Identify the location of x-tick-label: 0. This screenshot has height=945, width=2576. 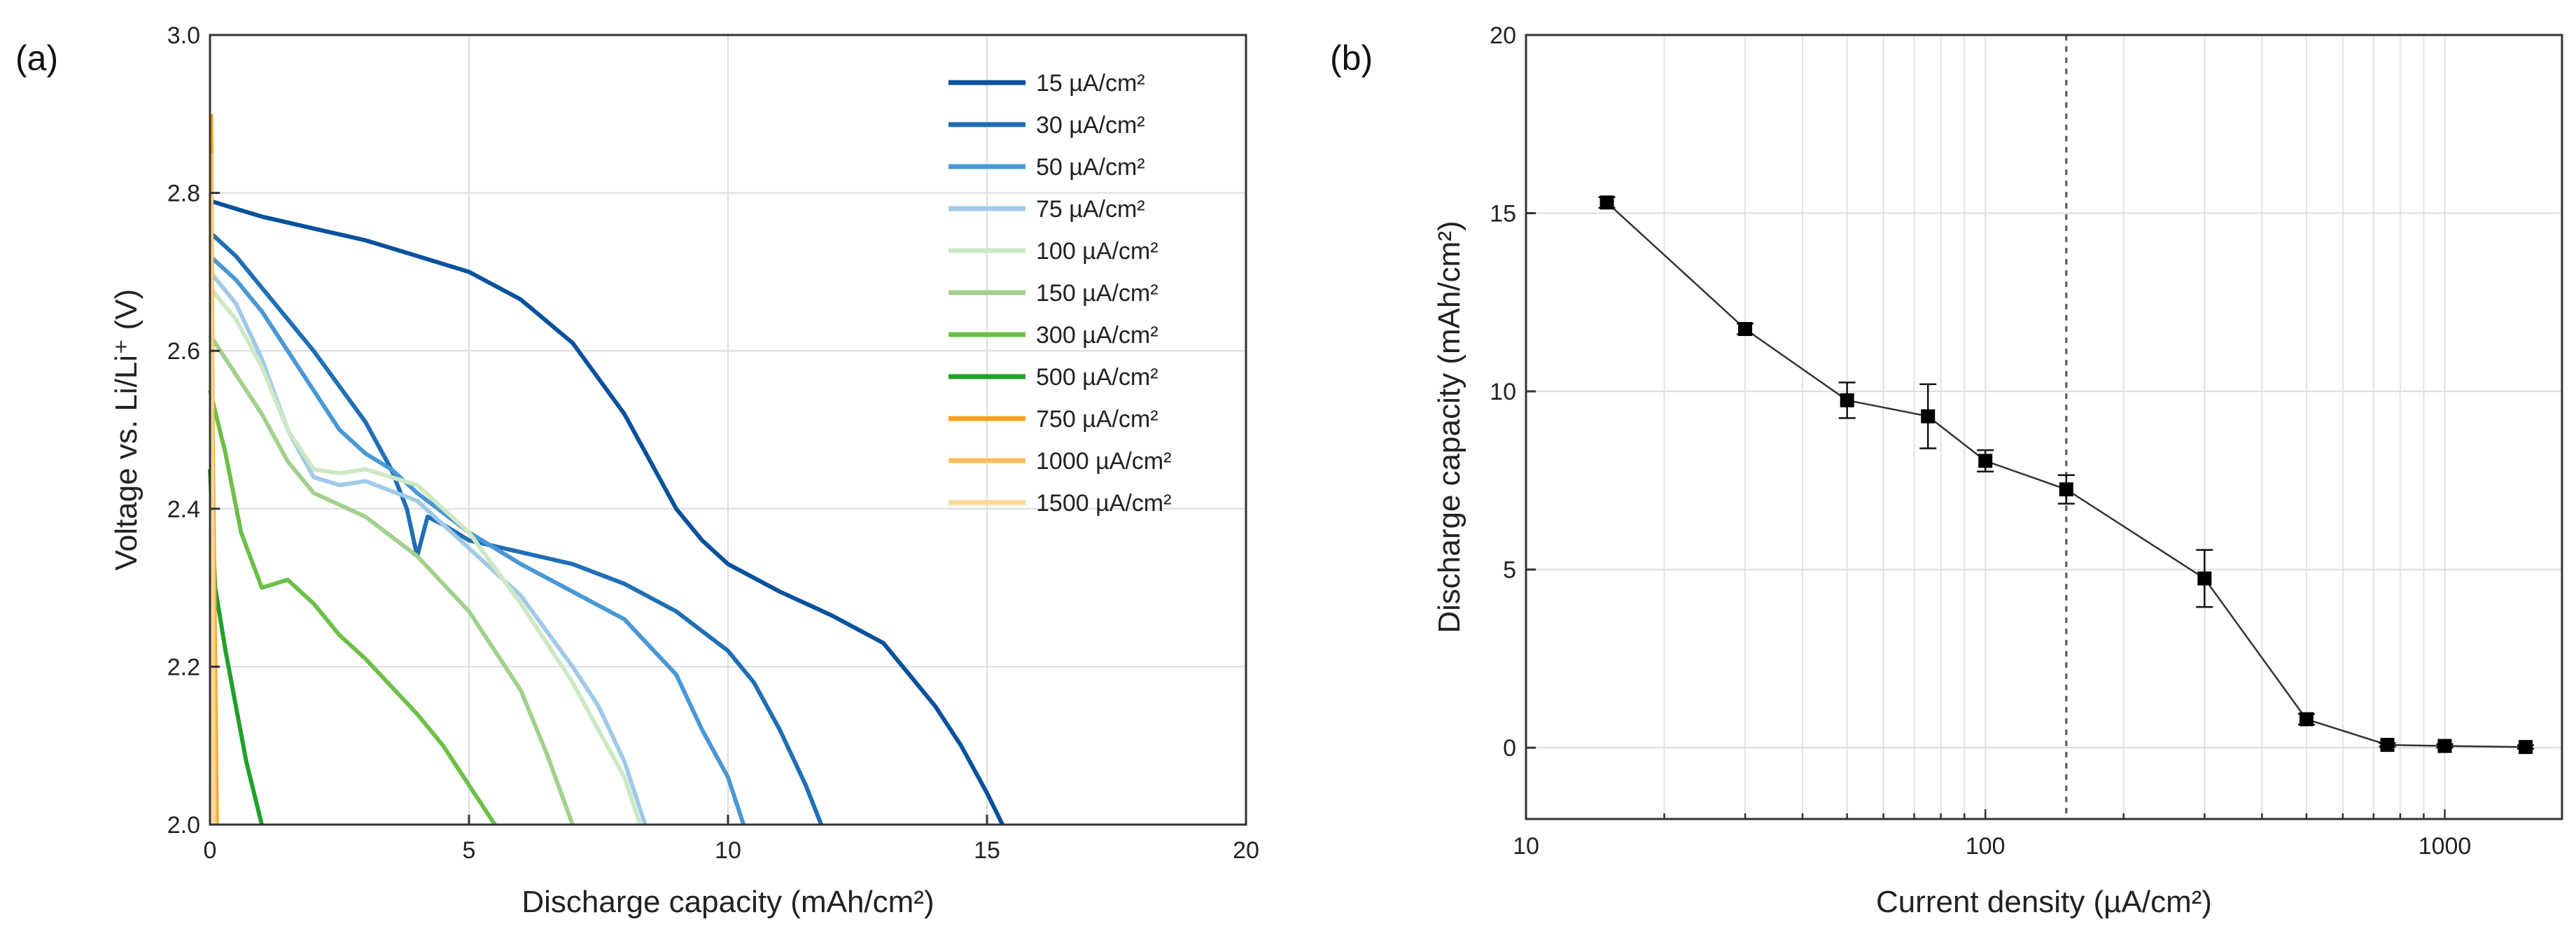
(210, 850).